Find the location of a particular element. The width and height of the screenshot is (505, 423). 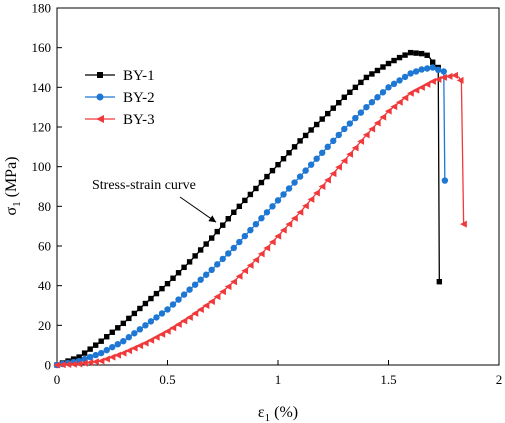

legend-label-by3: BY-3 is located at coordinates (139, 120).